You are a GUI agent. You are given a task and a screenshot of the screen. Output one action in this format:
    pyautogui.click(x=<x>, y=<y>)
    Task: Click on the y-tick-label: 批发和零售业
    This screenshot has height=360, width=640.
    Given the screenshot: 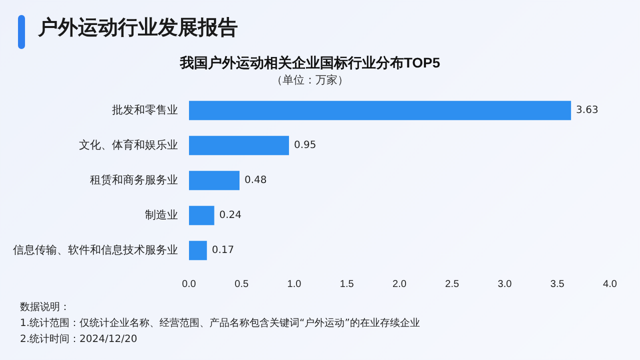 What is the action you would take?
    pyautogui.click(x=145, y=110)
    